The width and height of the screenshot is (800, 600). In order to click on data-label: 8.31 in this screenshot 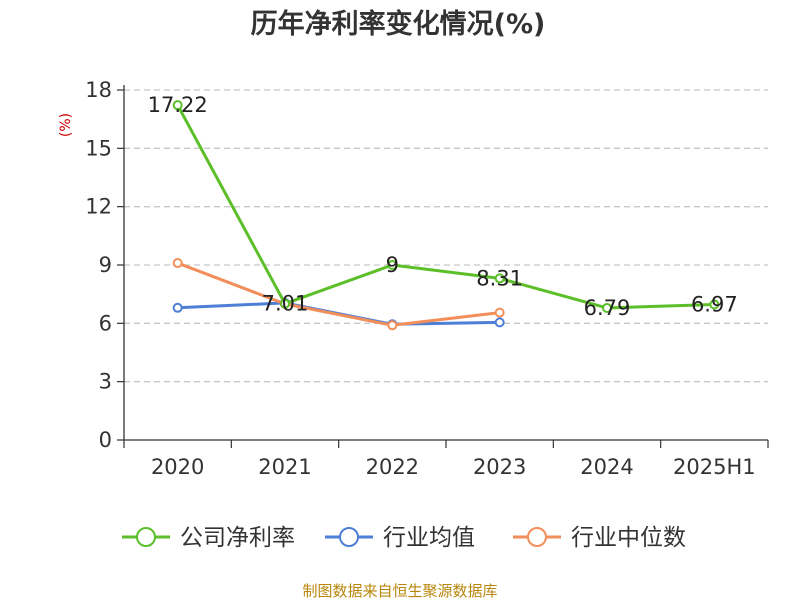, I will do `click(499, 278)`.